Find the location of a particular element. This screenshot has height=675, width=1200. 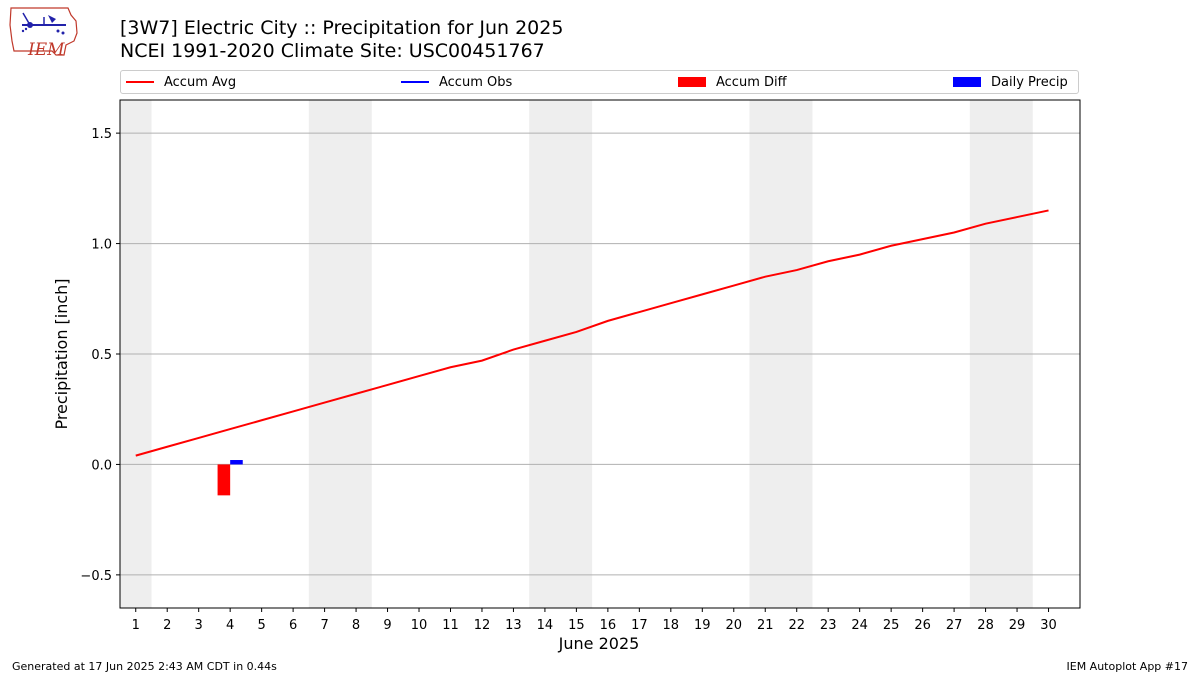

x-tick-label: 29 is located at coordinates (1017, 625).